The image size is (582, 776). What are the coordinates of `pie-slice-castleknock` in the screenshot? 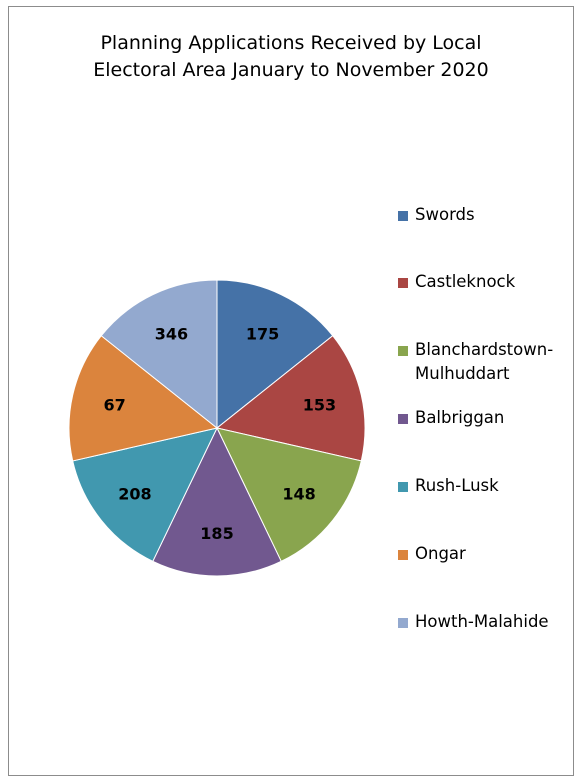 It's located at (290, 398).